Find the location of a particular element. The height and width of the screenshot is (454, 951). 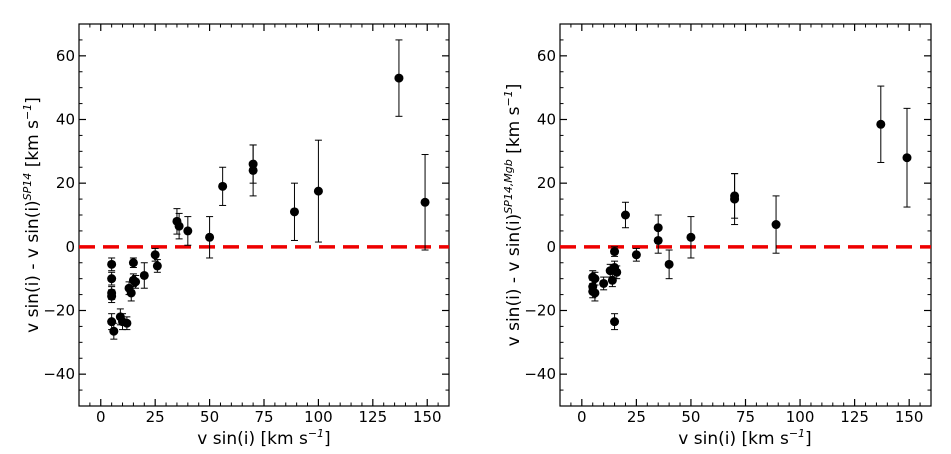

right-y-tick-label: 40 is located at coordinates (546, 120).